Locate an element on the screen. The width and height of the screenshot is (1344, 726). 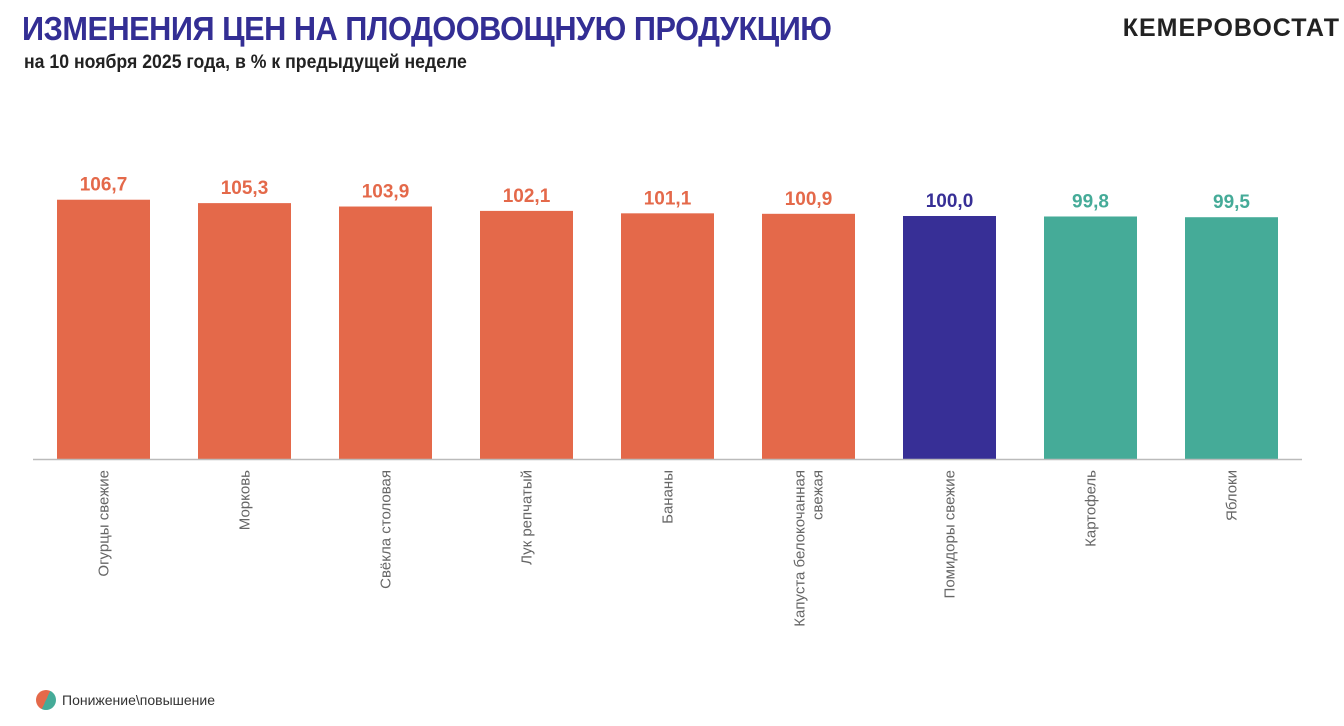
category-label-line: Лук репчатый is located at coordinates (527, 517).